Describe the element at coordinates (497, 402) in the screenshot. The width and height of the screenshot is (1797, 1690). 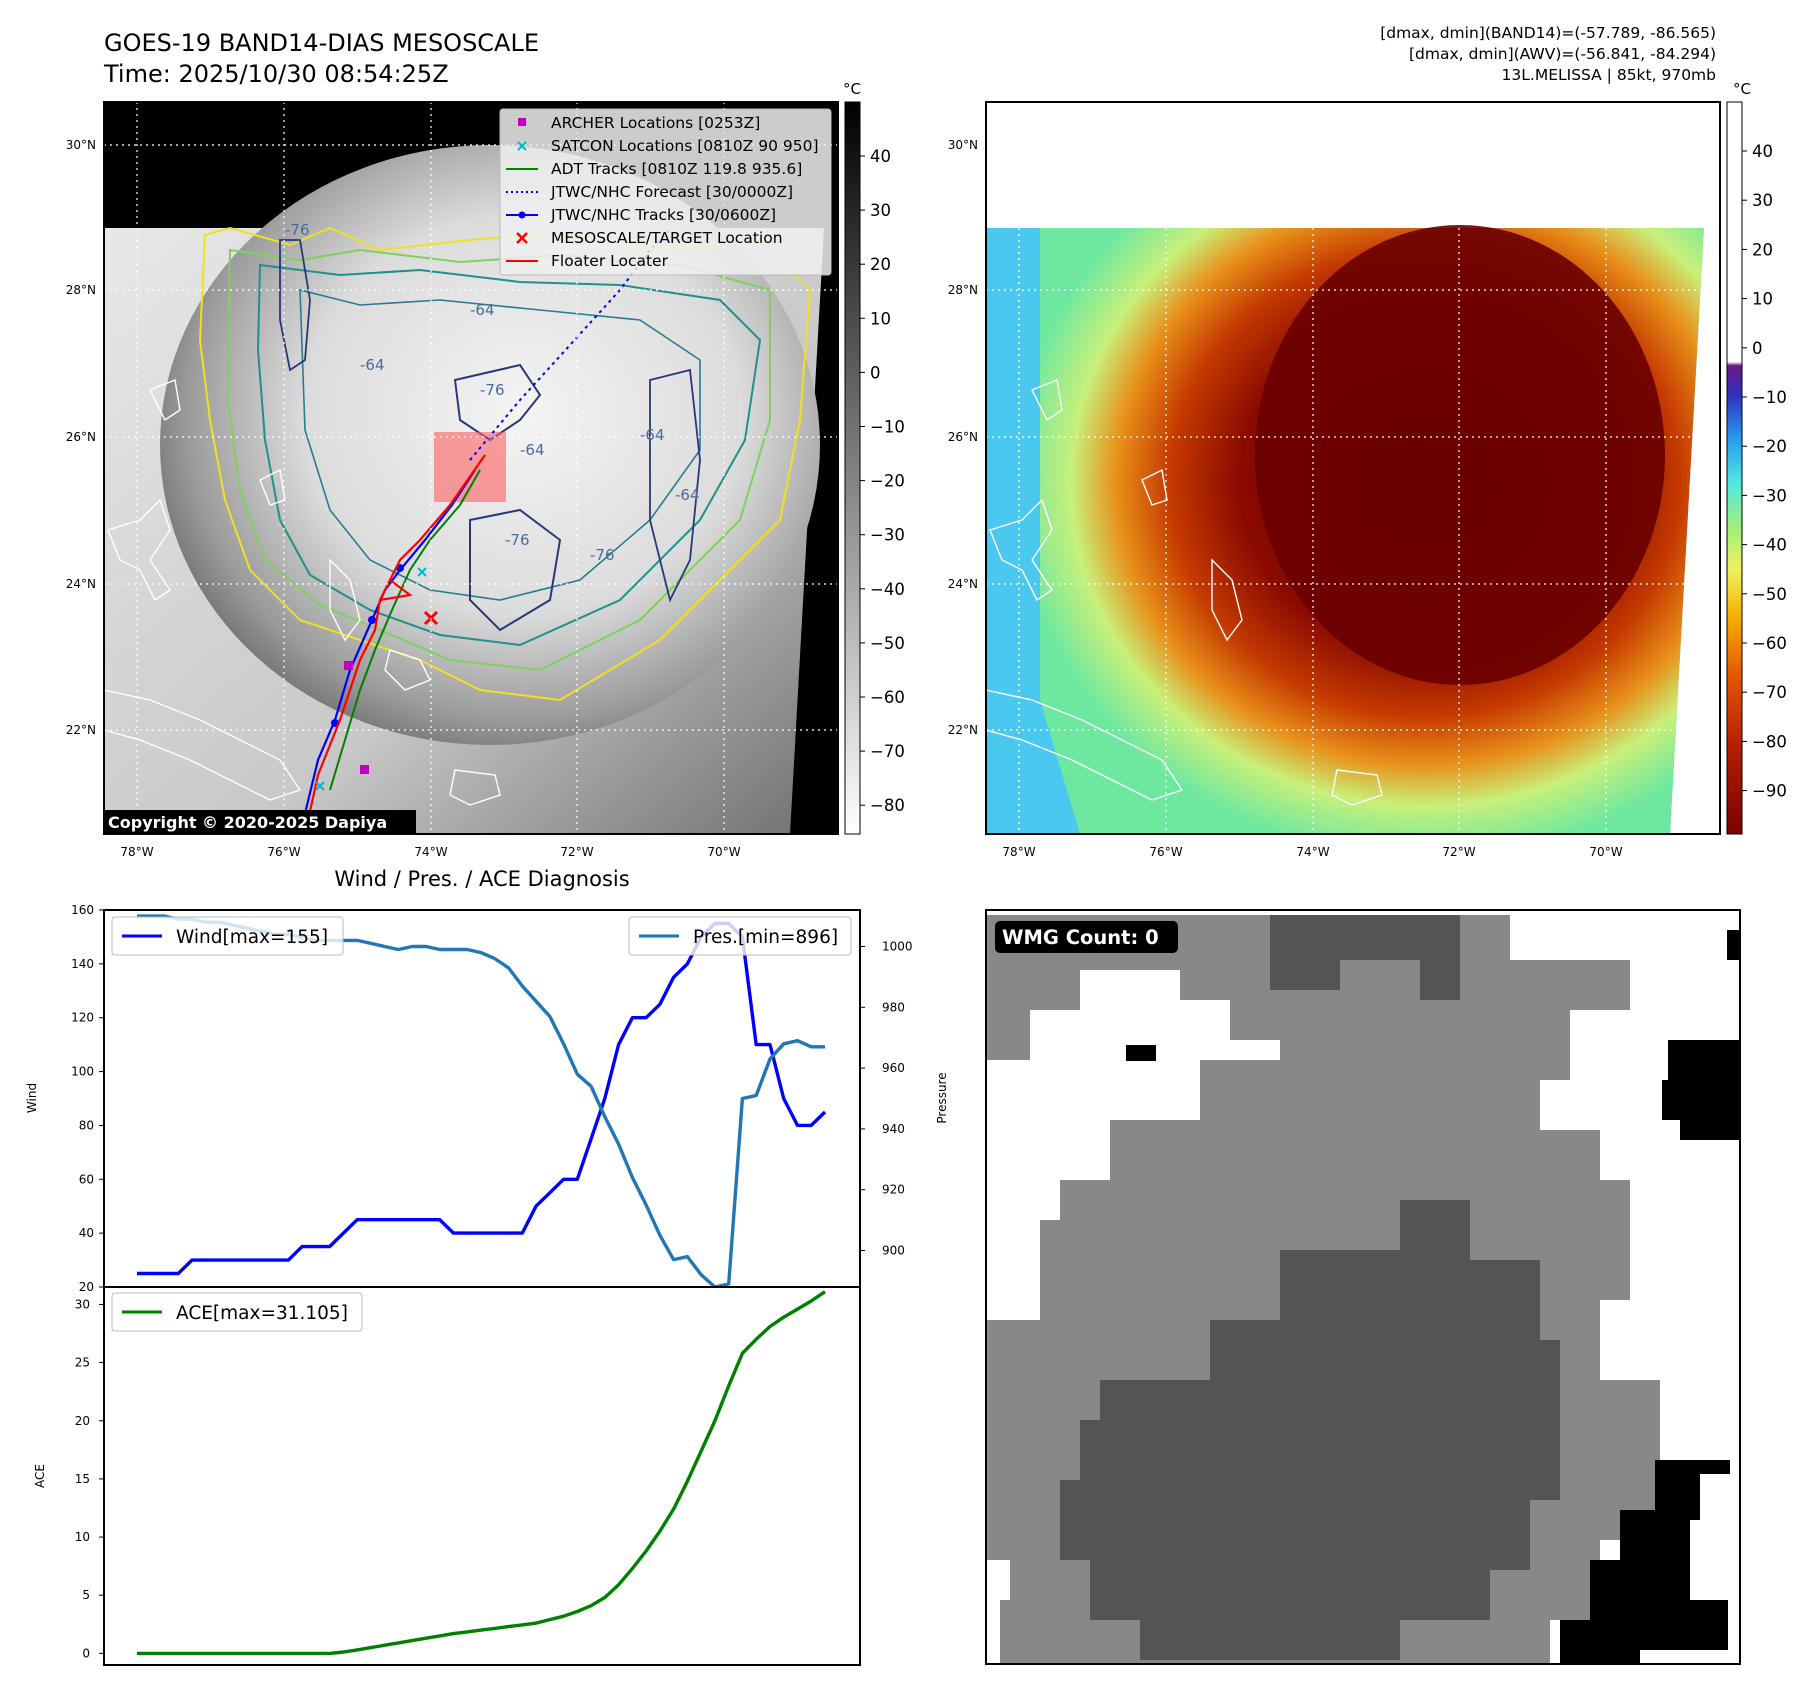
I see `contour-navy` at that location.